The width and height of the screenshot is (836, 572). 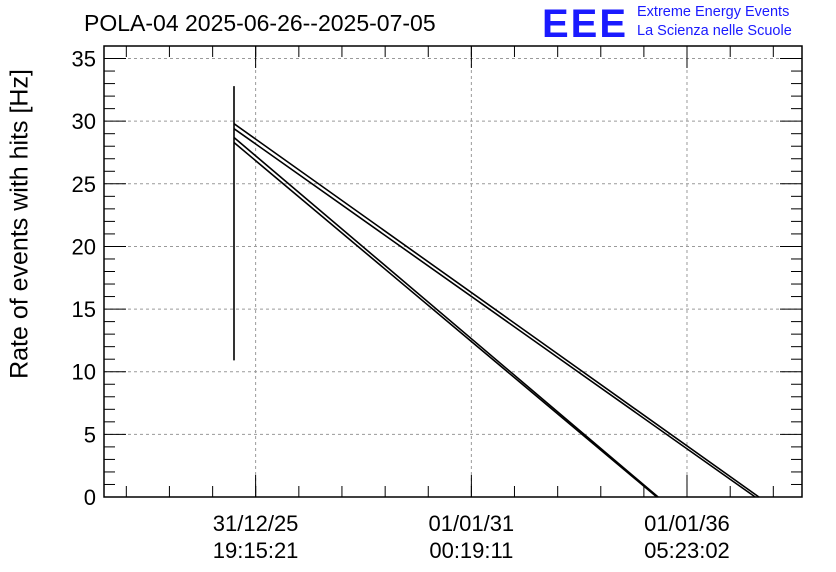 What do you see at coordinates (90, 434) in the screenshot?
I see `y-tick-label: 5` at bounding box center [90, 434].